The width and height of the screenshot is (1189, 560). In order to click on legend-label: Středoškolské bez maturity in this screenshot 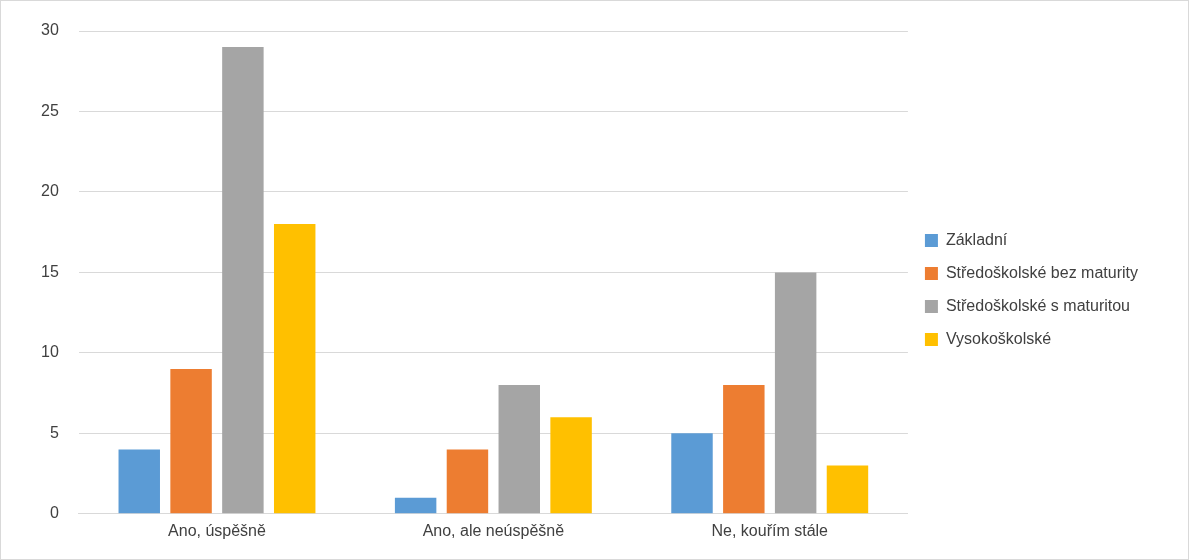, I will do `click(1041, 272)`.